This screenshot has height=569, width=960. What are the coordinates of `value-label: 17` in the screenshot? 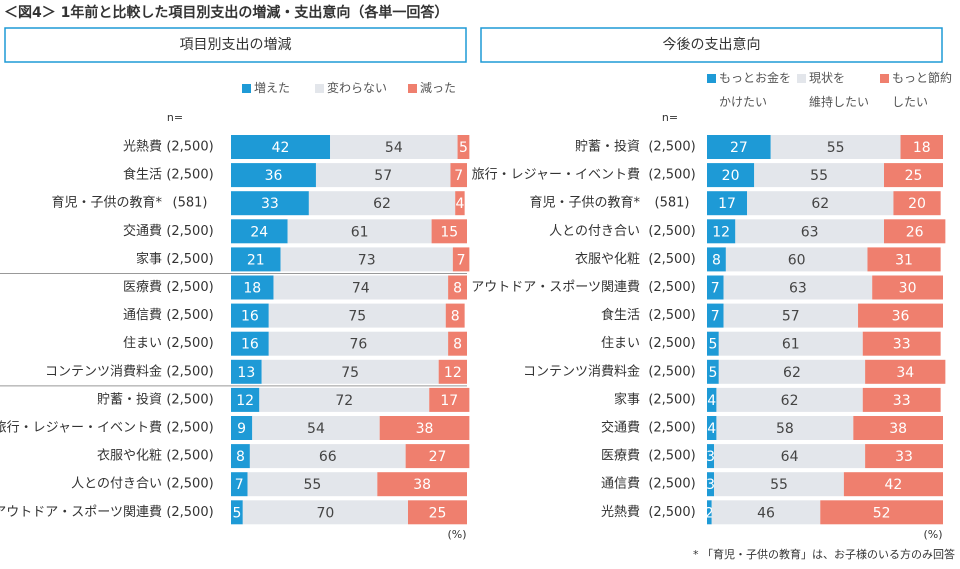 It's located at (727, 204).